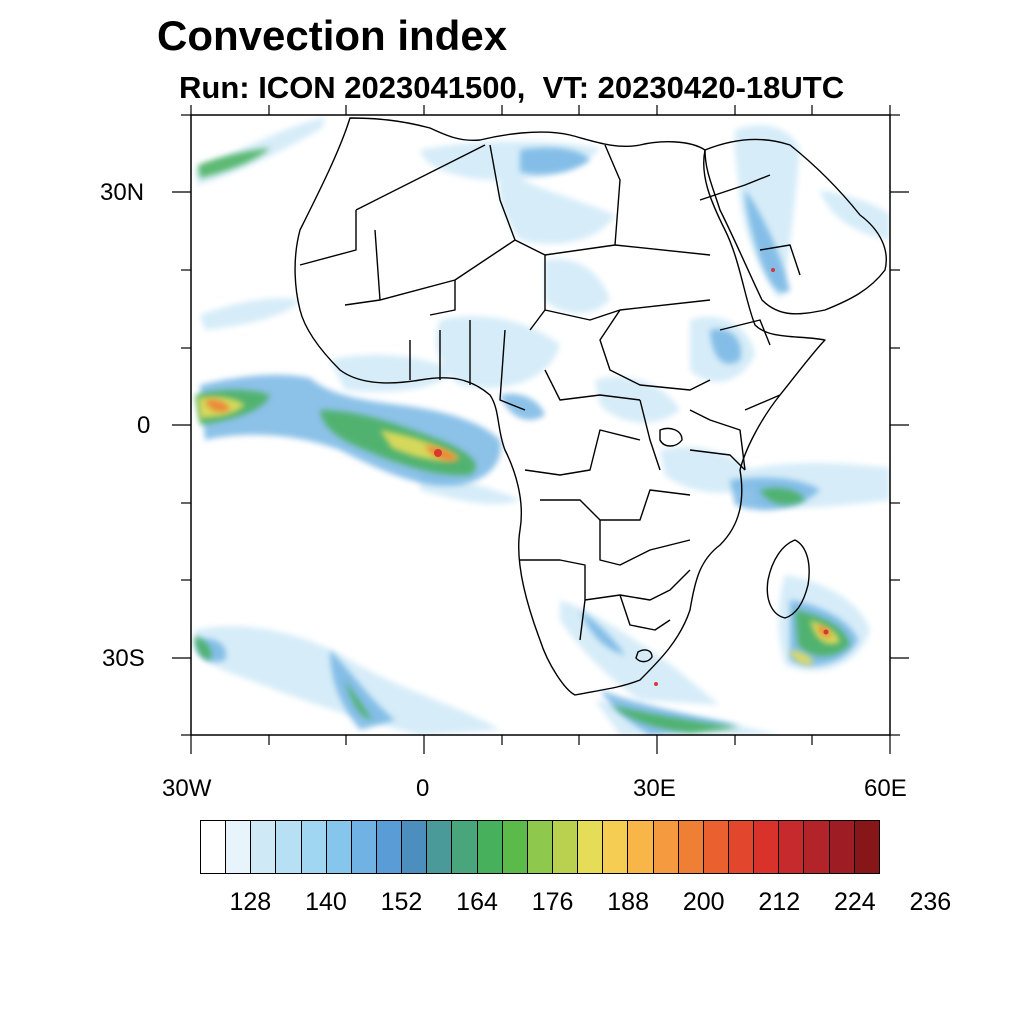 The width and height of the screenshot is (1024, 1024). I want to click on run-label: Run: ICON 2023041500,, so click(352, 87).